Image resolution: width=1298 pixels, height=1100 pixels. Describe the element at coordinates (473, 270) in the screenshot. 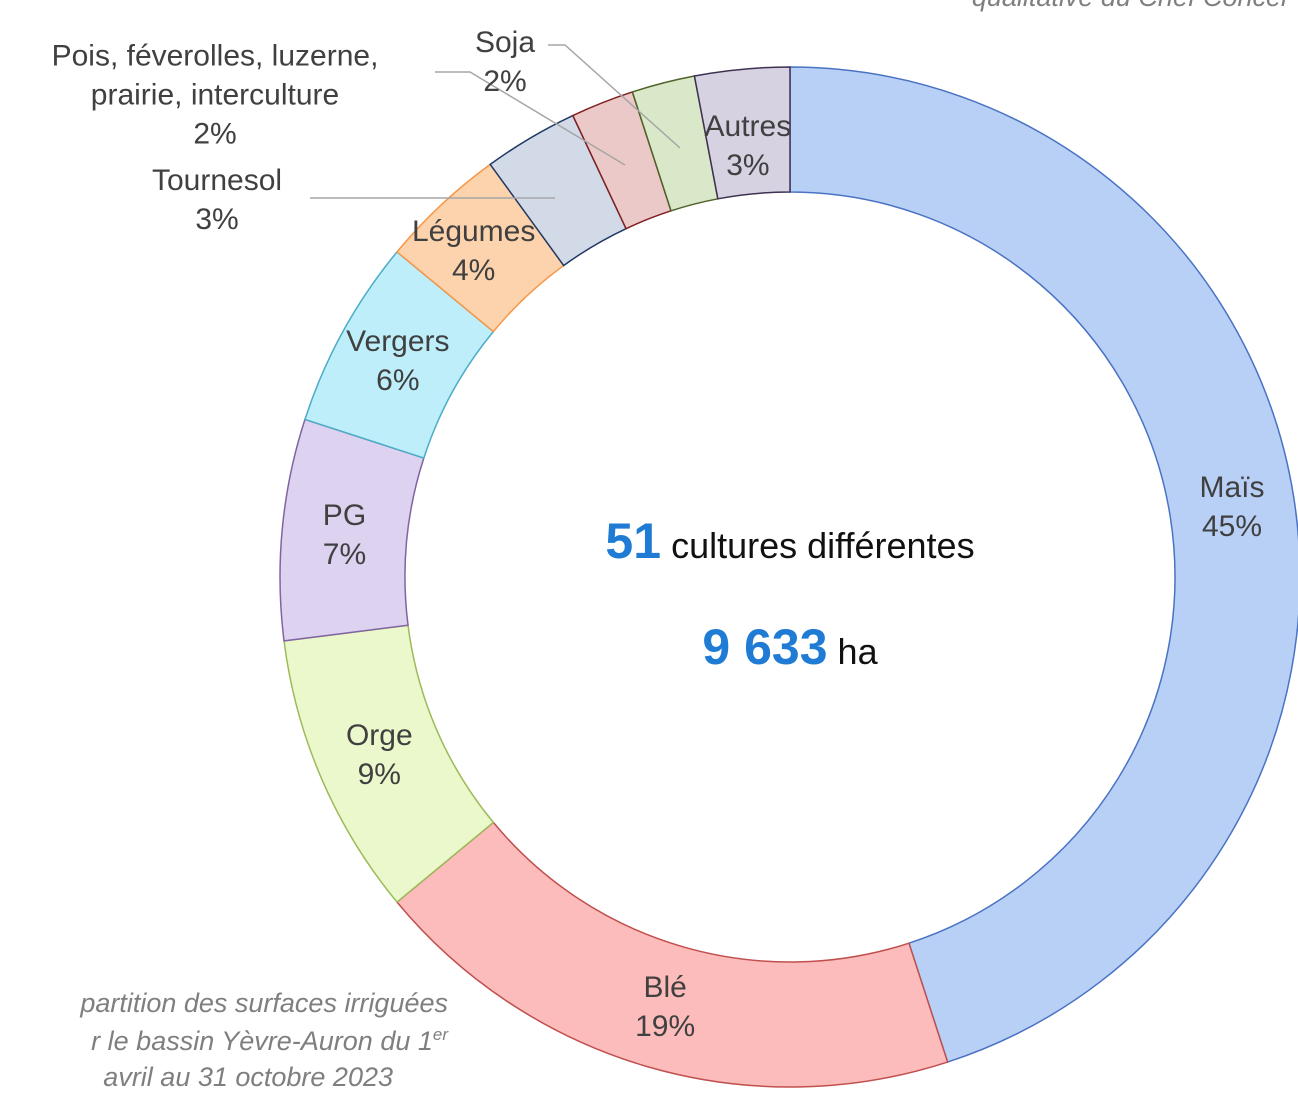

I see `value-label: 4%` at that location.